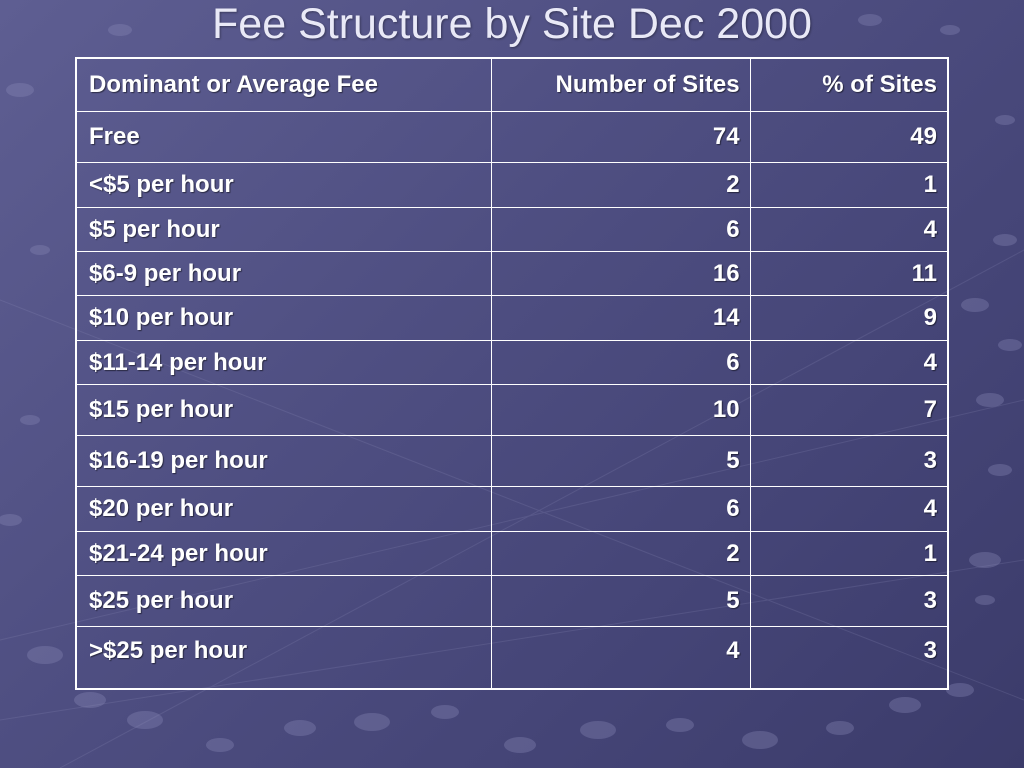  Describe the element at coordinates (284, 601) in the screenshot. I see `fee-cell: $25 per hour` at that location.